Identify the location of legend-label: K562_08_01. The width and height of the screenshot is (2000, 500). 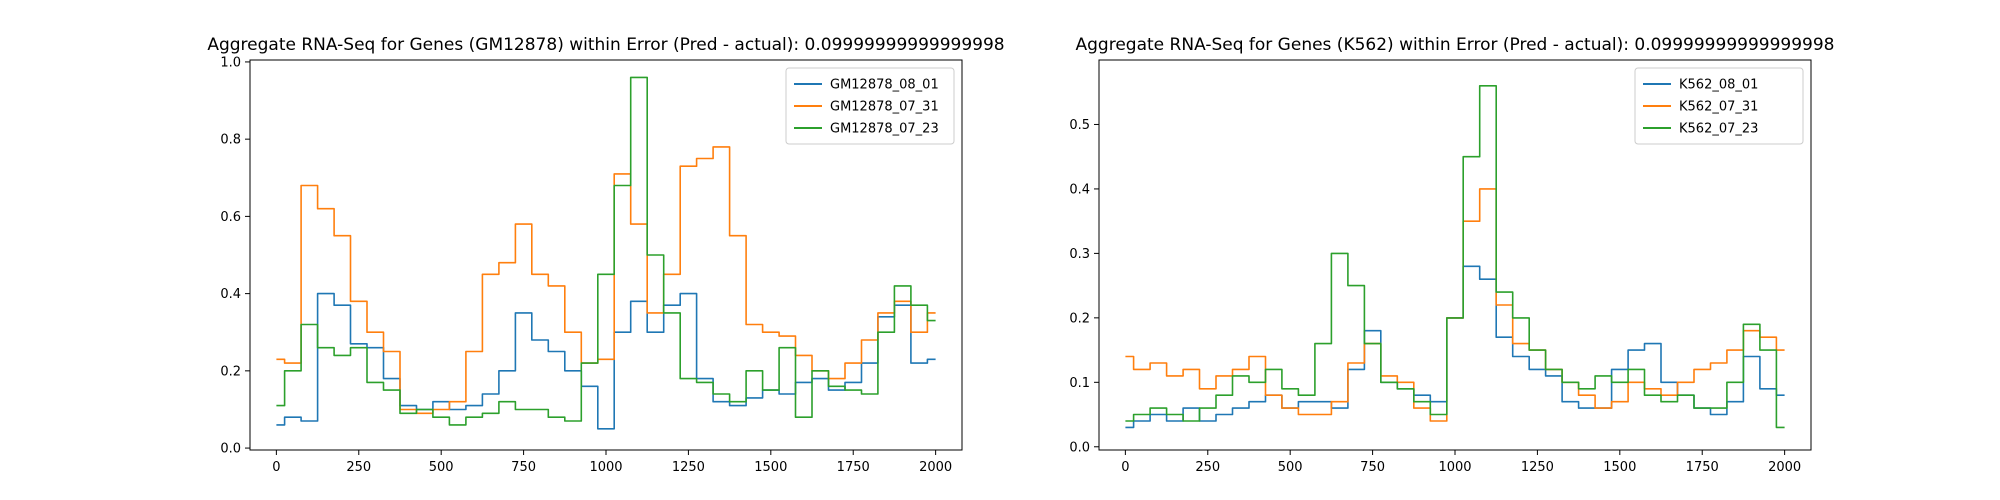
(1718, 85).